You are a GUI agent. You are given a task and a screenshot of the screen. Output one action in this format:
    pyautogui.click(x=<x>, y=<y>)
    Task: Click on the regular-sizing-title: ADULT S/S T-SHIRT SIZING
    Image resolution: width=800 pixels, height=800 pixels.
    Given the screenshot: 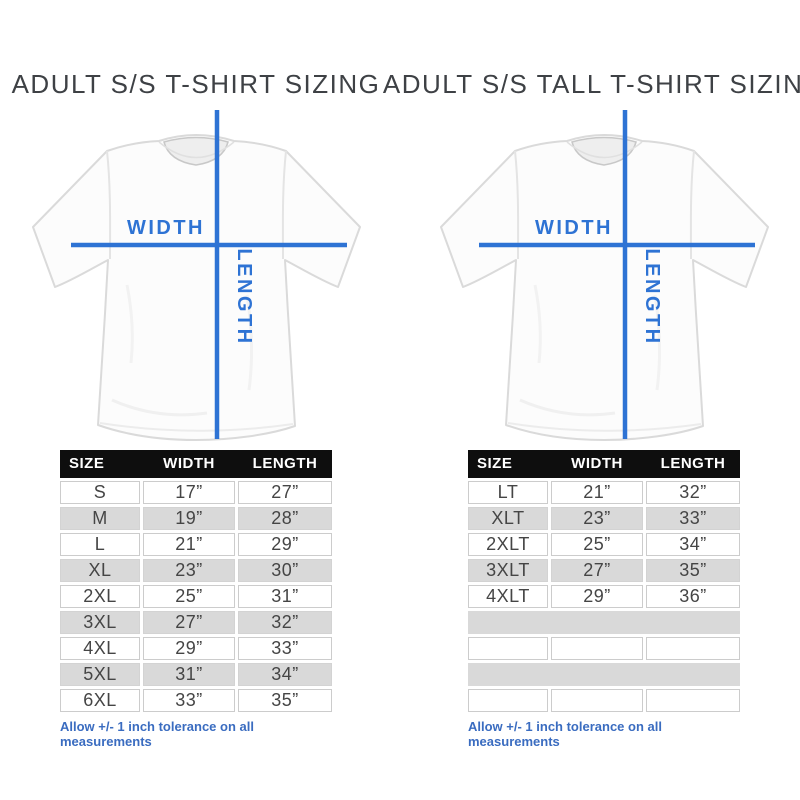 What is the action you would take?
    pyautogui.click(x=196, y=84)
    